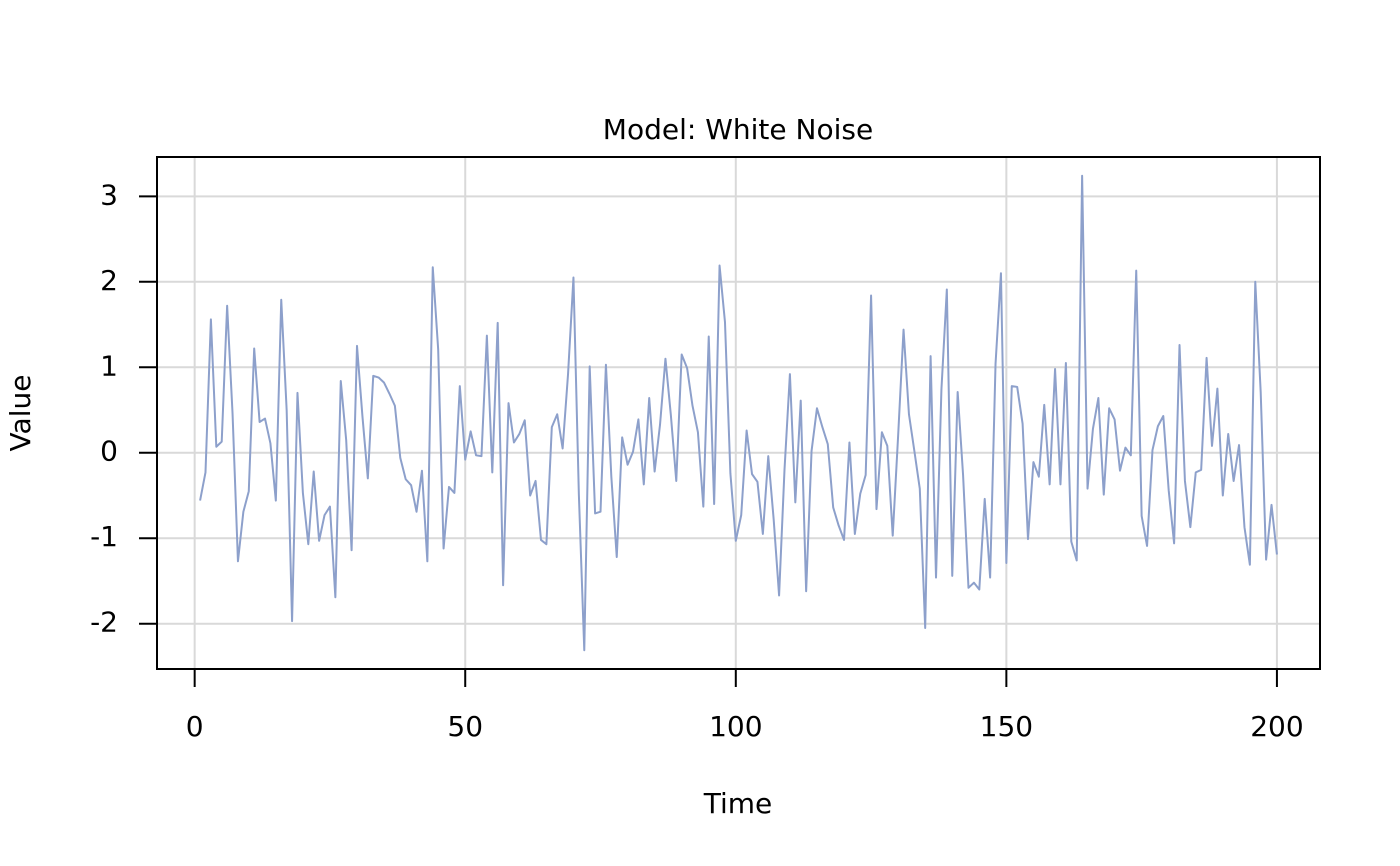  I want to click on y-axis-label: Value, so click(20, 413).